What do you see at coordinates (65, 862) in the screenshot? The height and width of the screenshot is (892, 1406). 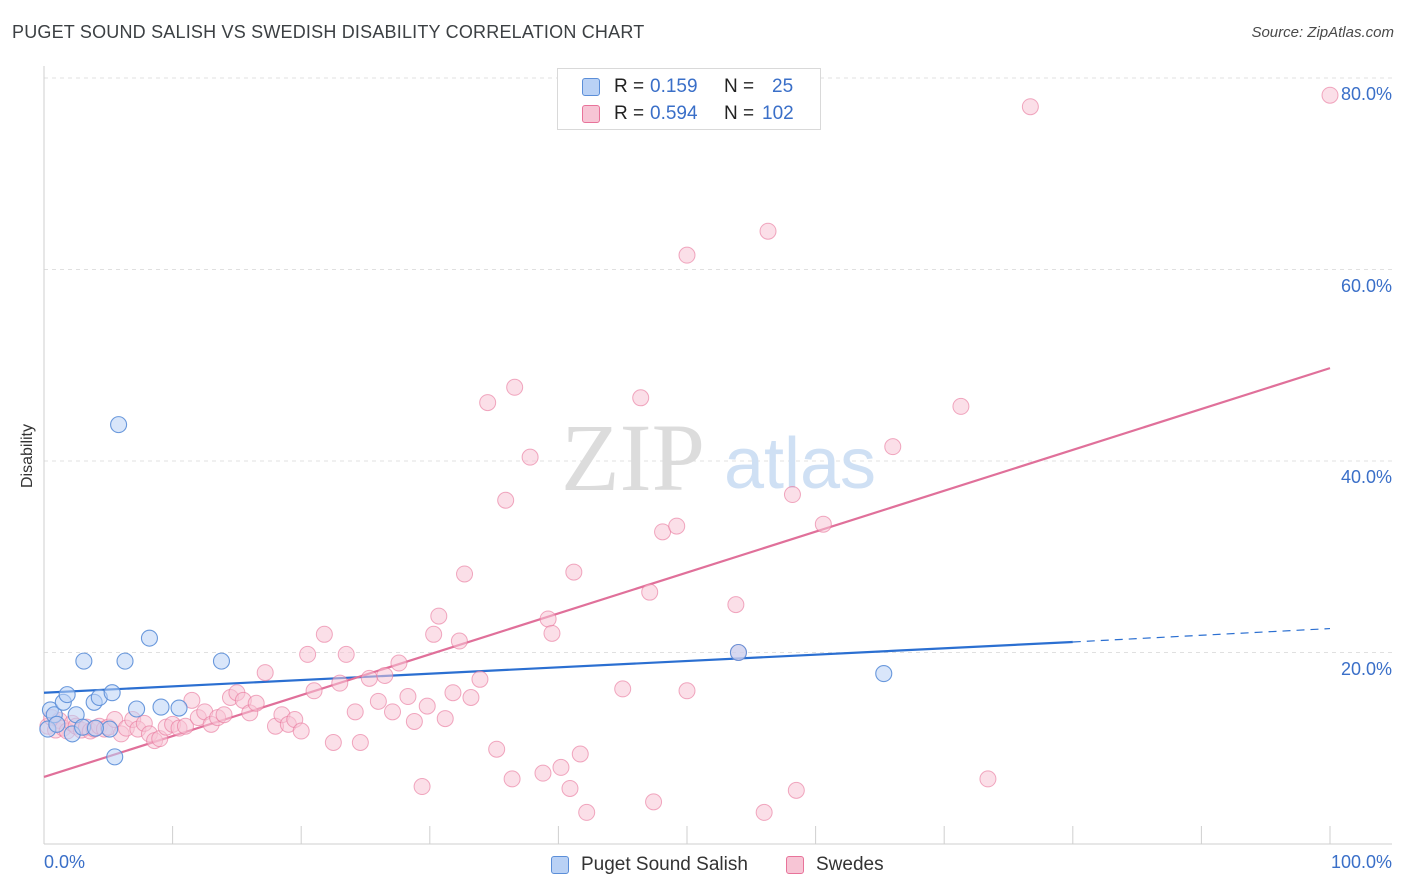 I see `x-tick-label-min: 0.0%` at bounding box center [65, 862].